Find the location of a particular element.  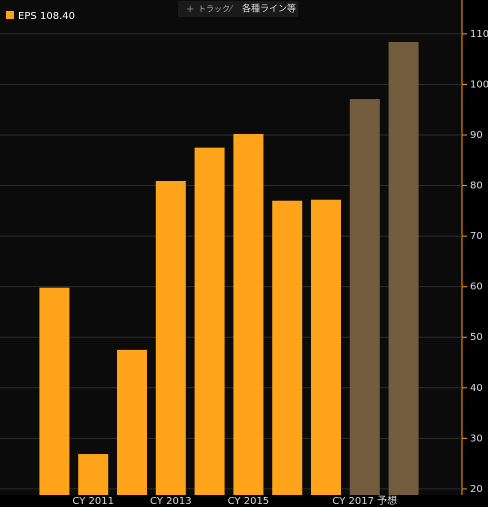

track-icon: + is located at coordinates (190, 9).